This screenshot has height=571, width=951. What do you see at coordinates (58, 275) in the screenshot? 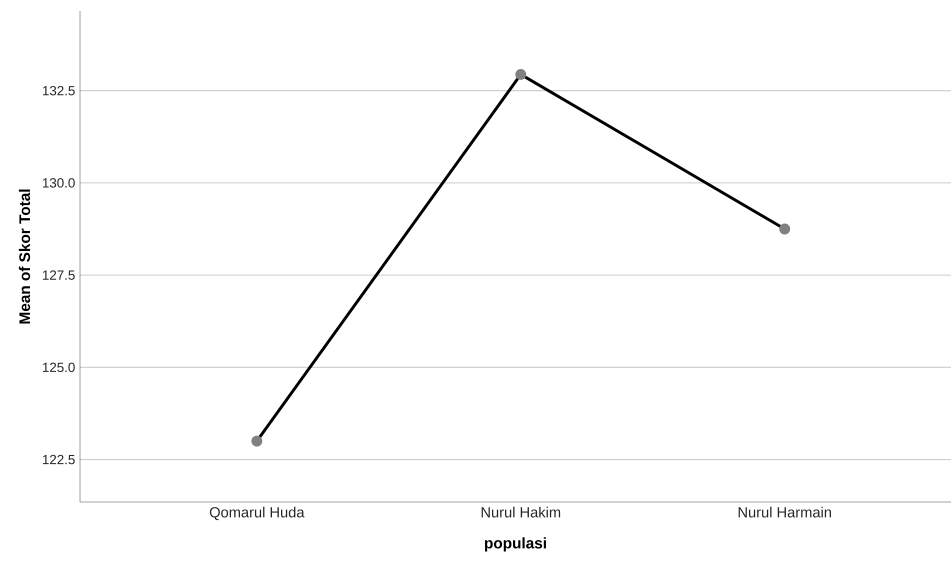
I see `y-tick-label: 127.5` at bounding box center [58, 275].